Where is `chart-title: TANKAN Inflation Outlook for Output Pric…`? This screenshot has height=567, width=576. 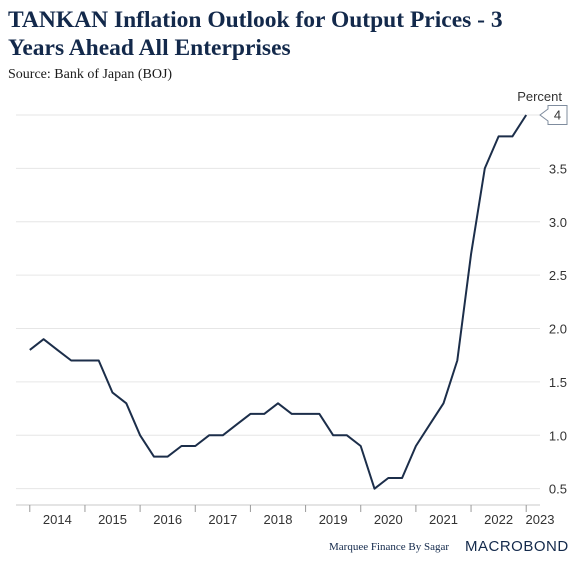
chart-title: TANKAN Inflation Outlook for Output Pric… is located at coordinates (255, 34).